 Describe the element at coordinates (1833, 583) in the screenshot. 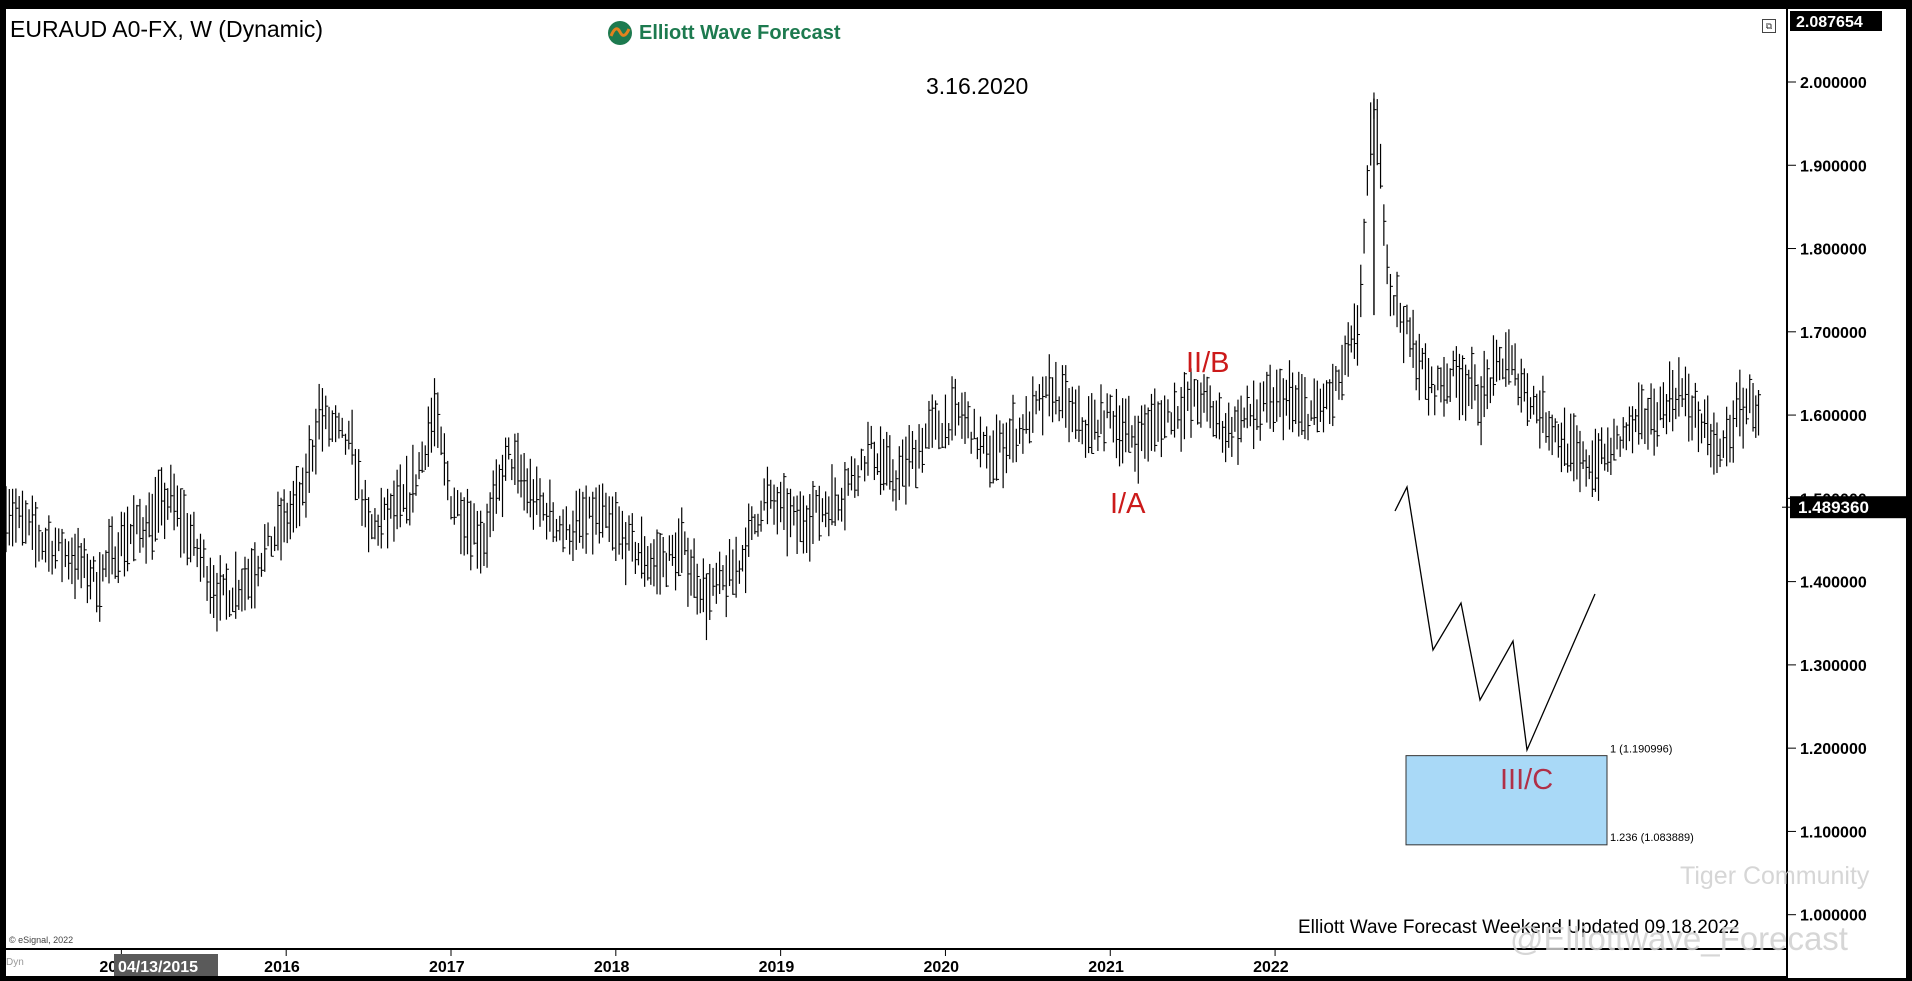

I see `y-tick-label: 1.400000` at that location.